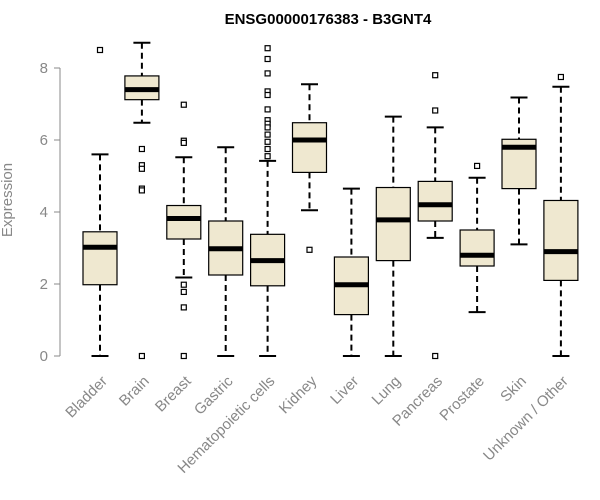 The width and height of the screenshot is (600, 500). What do you see at coordinates (44, 212) in the screenshot?
I see `y-tick-label: 4` at bounding box center [44, 212].